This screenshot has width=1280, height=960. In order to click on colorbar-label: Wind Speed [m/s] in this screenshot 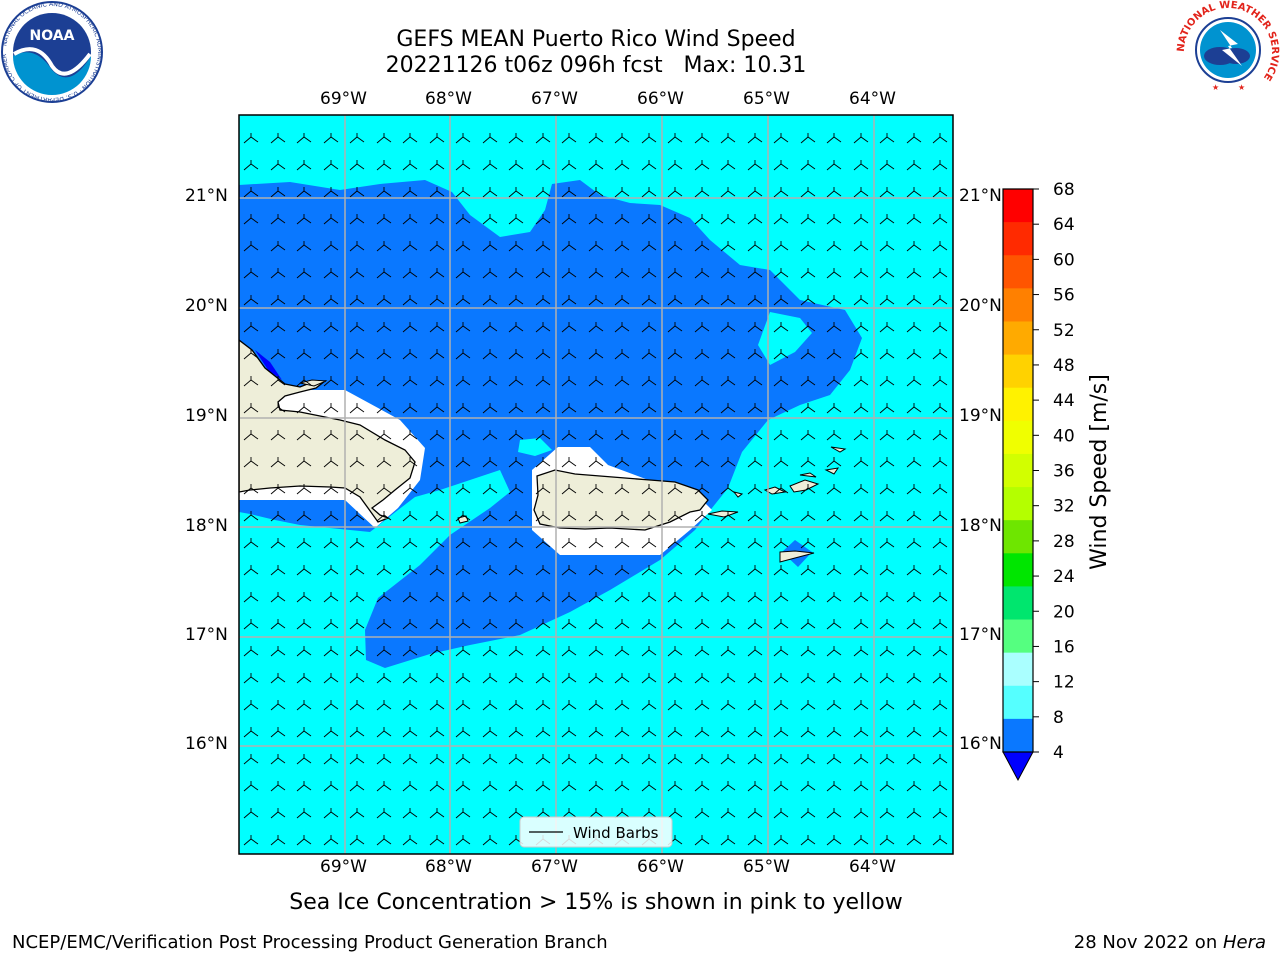, I will do `click(1099, 472)`.